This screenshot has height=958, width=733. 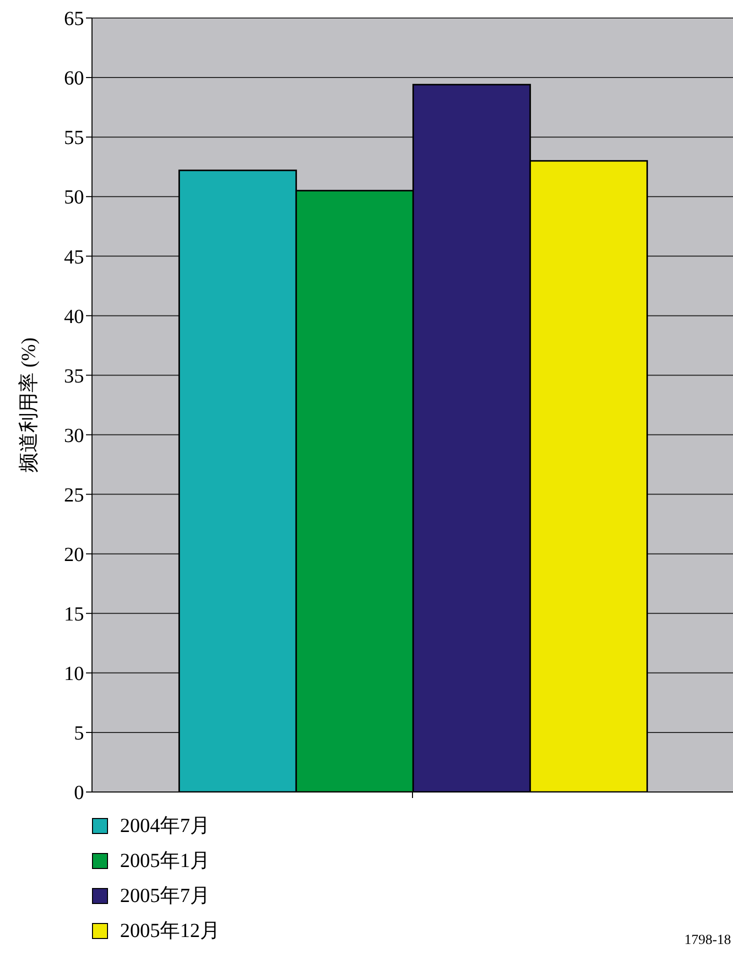 What do you see at coordinates (74, 614) in the screenshot?
I see `y-tick-label: 15` at bounding box center [74, 614].